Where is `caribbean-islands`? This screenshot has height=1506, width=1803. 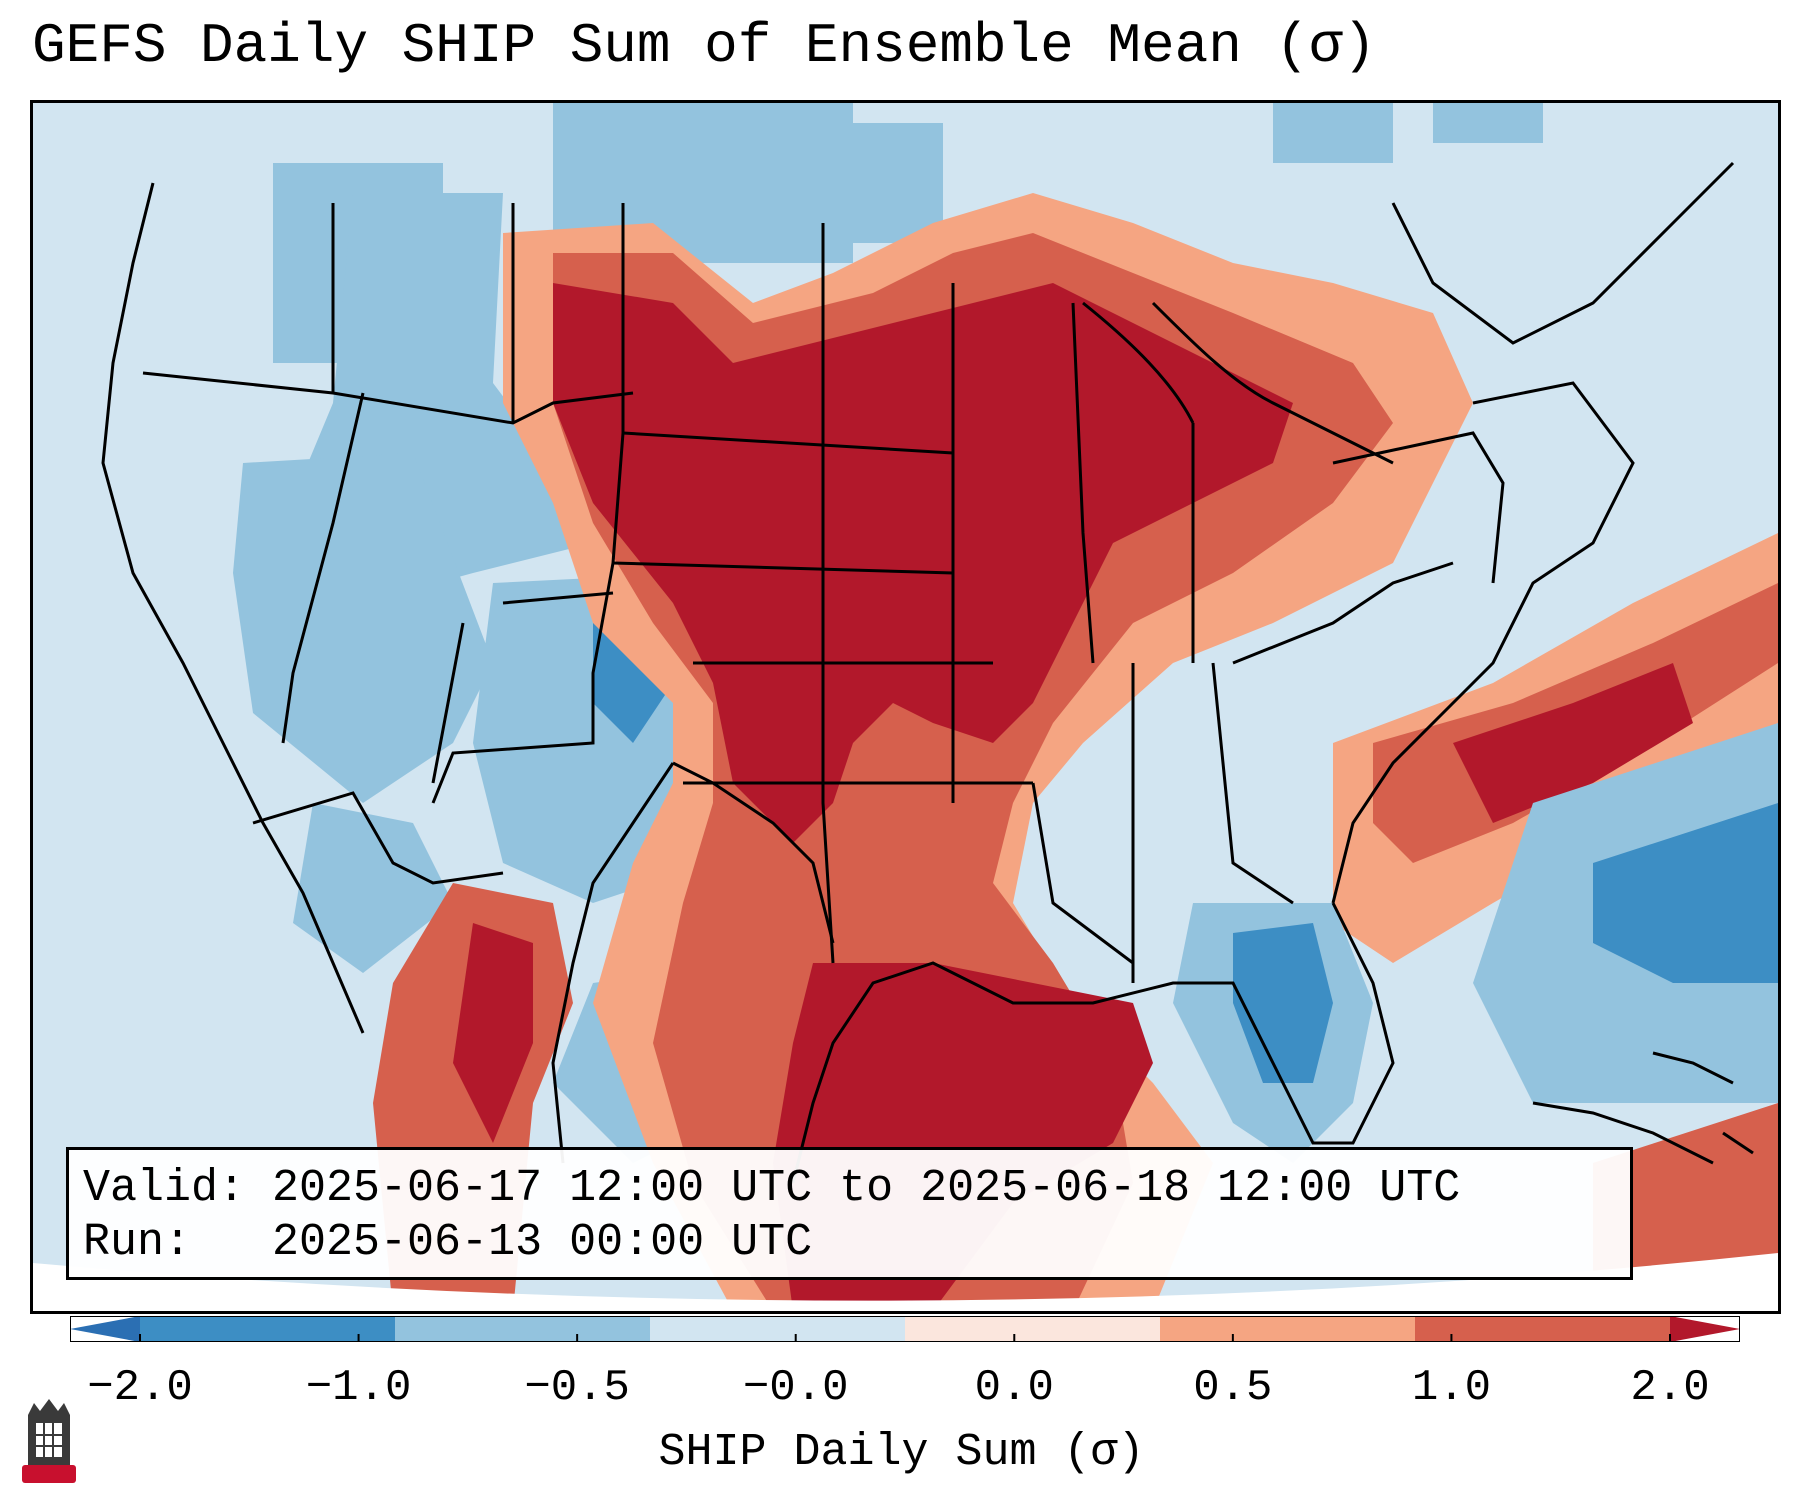 caribbean-islands is located at coordinates (1643, 1108).